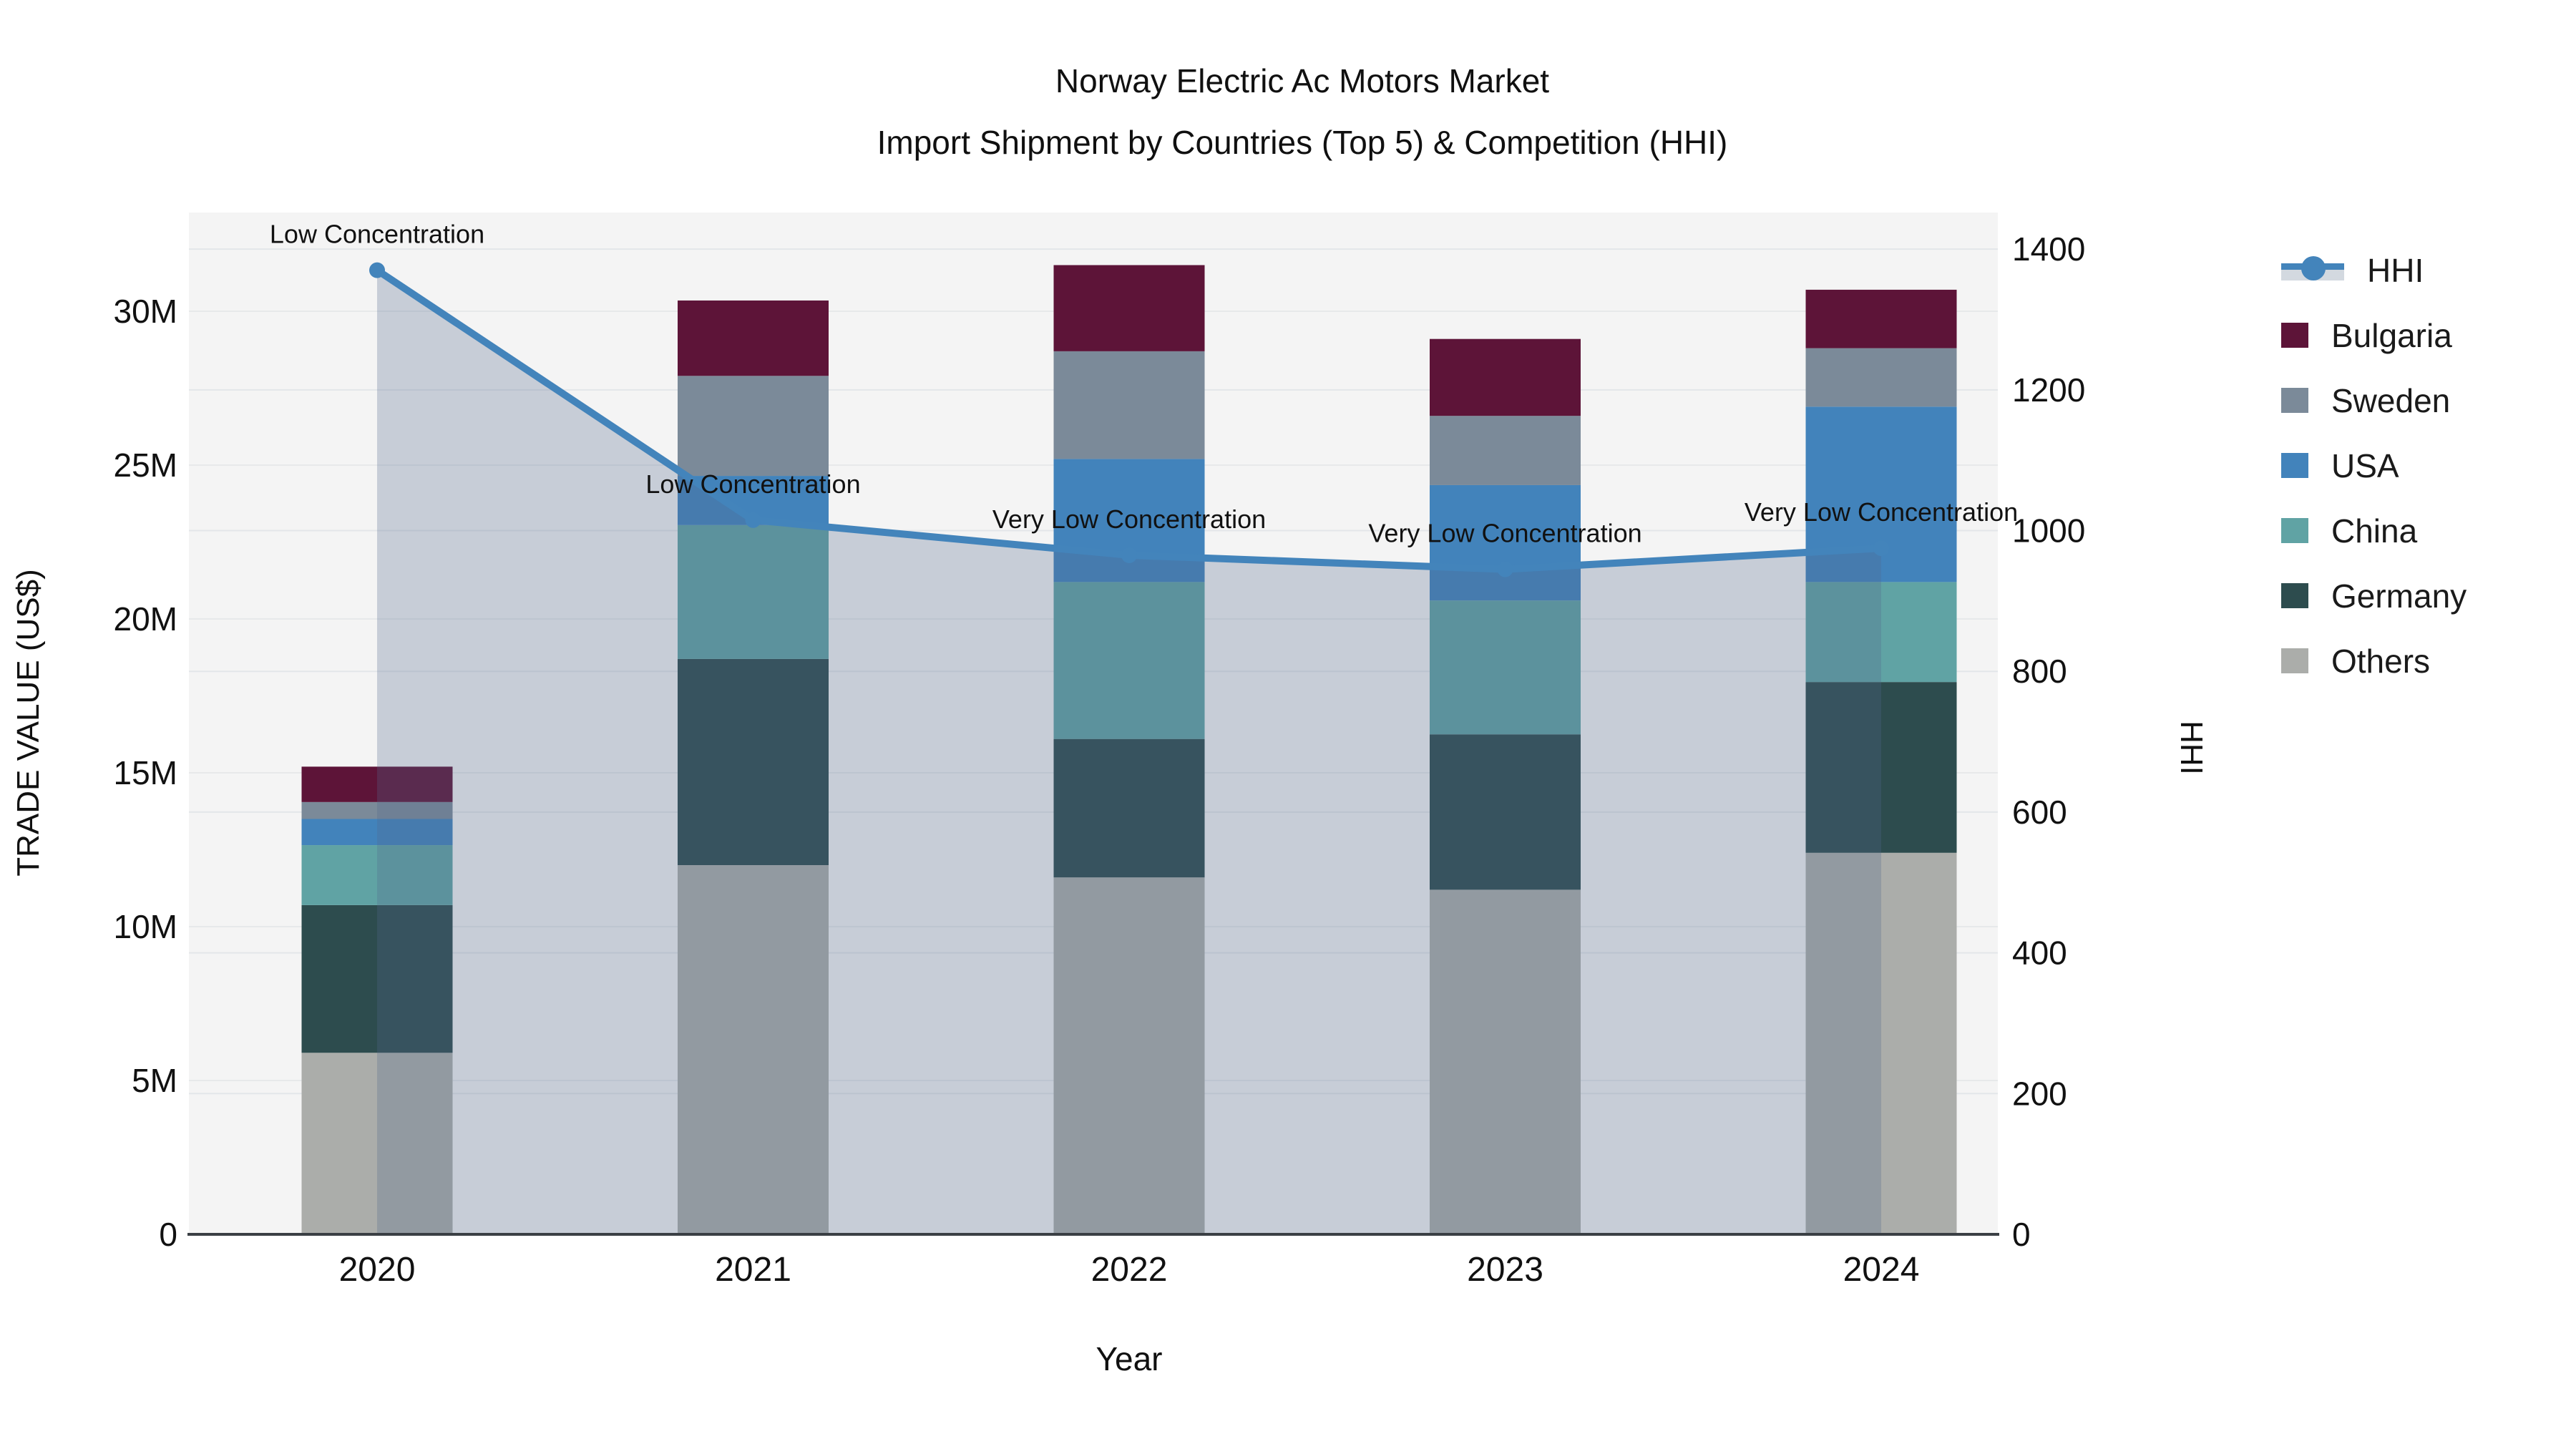 This screenshot has width=2576, height=1449. I want to click on y-left-tick-20M: 20M, so click(145, 619).